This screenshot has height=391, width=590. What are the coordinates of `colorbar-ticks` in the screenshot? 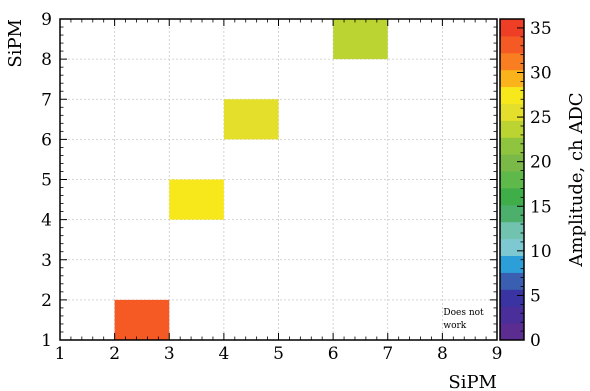 It's located at (520, 184).